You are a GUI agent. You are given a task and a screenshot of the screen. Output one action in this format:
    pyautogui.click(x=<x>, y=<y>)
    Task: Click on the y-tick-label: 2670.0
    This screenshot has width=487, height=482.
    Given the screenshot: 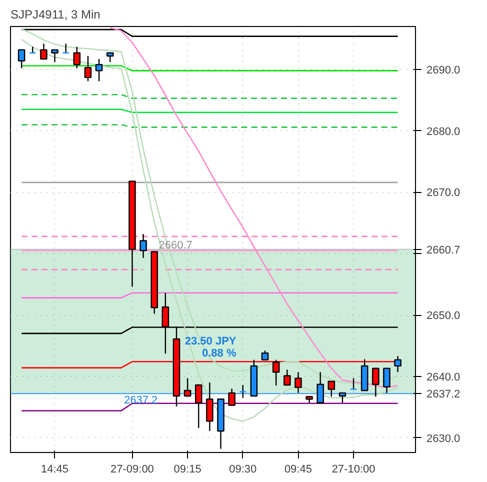 What is the action you would take?
    pyautogui.click(x=443, y=193)
    